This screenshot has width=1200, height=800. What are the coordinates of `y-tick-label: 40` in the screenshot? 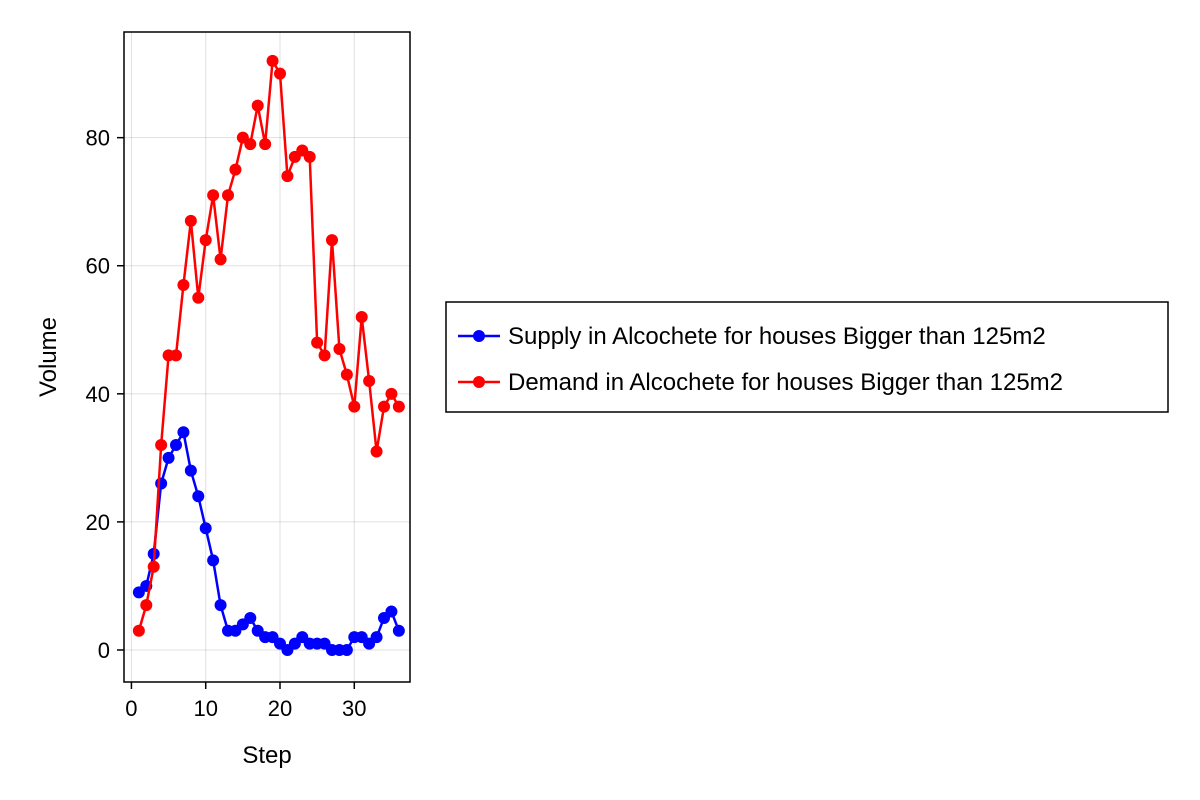 It's located at (98, 394).